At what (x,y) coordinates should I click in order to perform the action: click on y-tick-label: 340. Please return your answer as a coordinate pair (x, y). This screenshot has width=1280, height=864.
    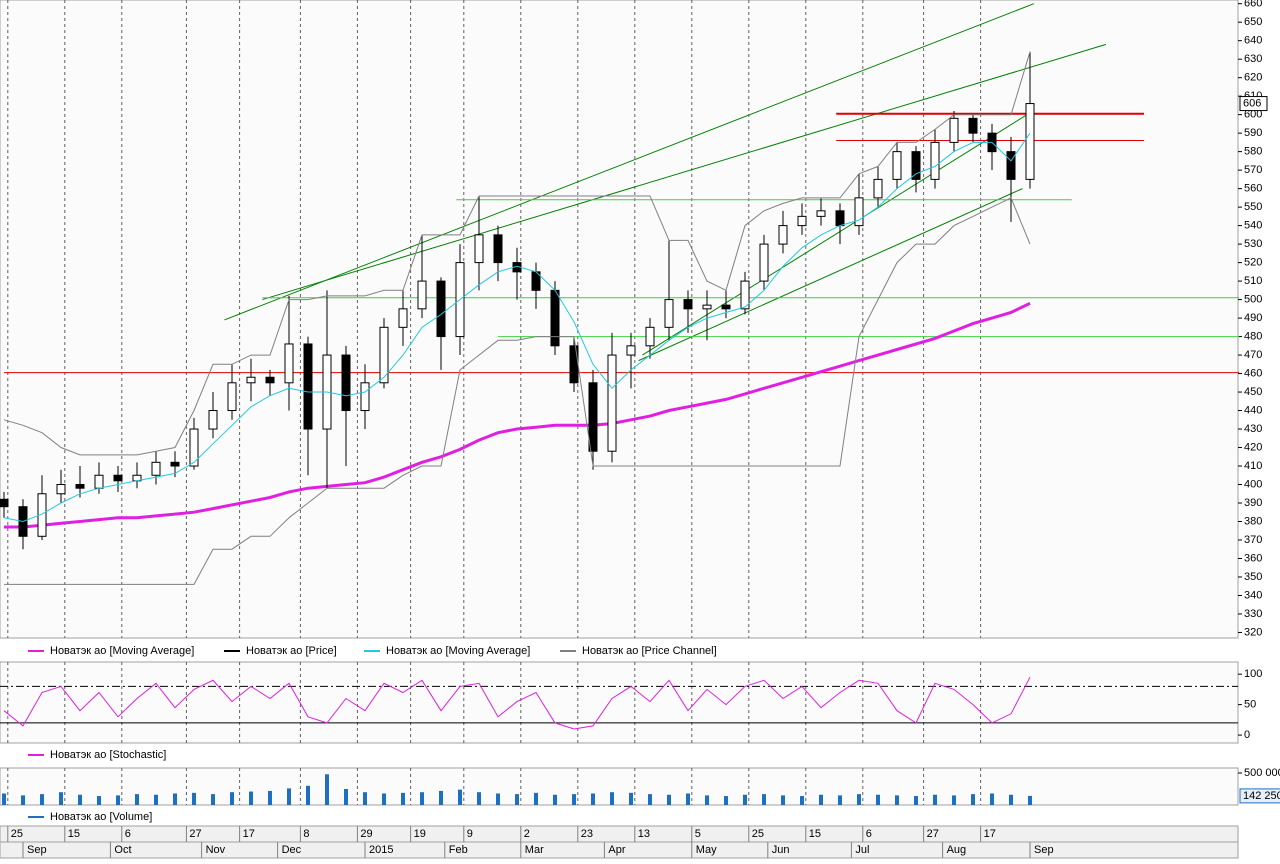
    Looking at the image, I should click on (1253, 595).